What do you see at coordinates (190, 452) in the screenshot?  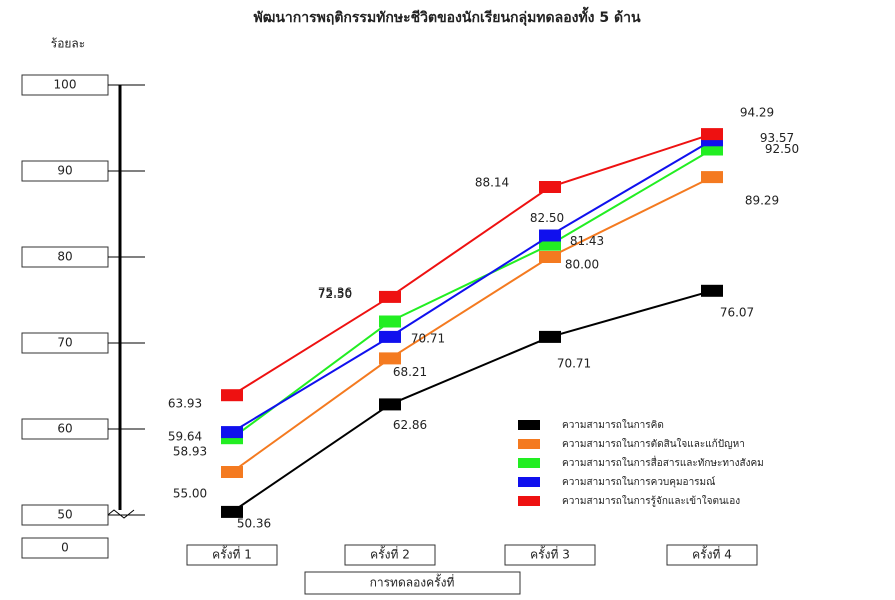 I see `data-label: 58.93` at bounding box center [190, 452].